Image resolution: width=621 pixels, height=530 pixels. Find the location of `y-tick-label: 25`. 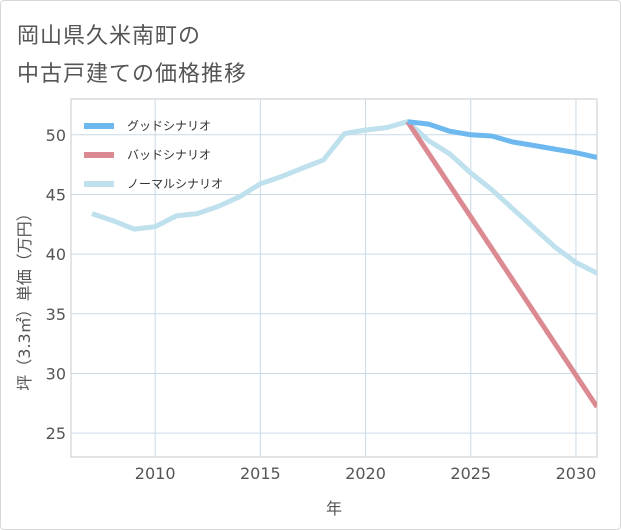

y-tick-label: 25 is located at coordinates (56, 433).